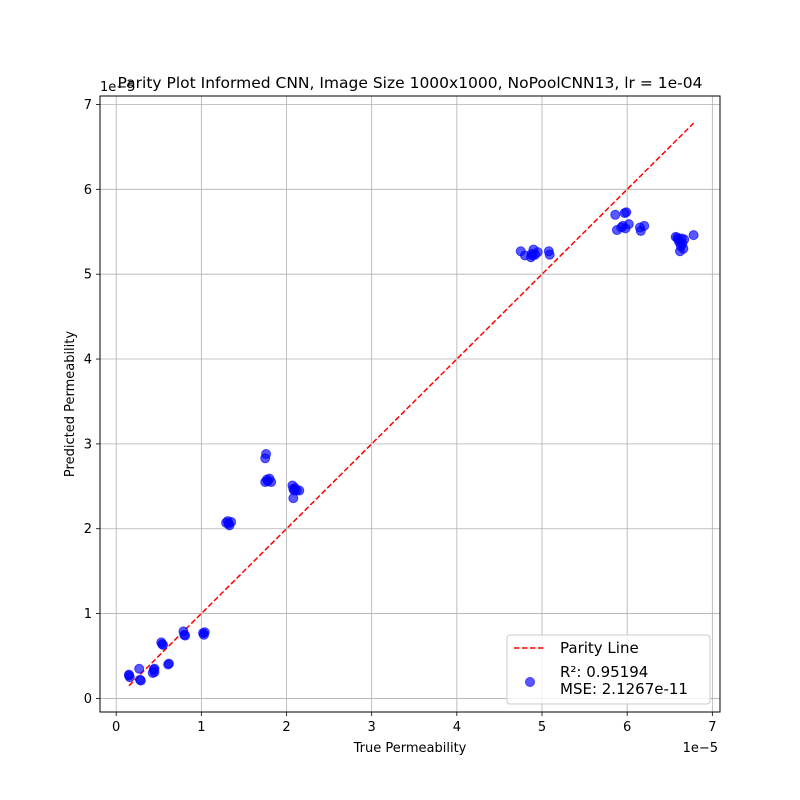 This screenshot has height=800, width=800. Describe the element at coordinates (414, 723) in the screenshot. I see `x-axis-ticks: 0 1 2 3 4 5 6 7` at that location.